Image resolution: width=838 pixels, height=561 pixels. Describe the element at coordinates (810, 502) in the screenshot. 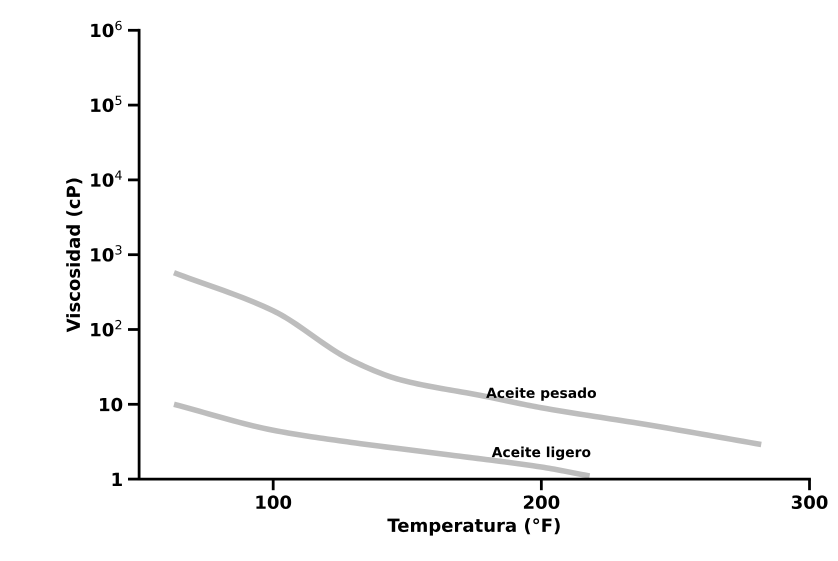

I see `x-tick-label: 300` at that location.